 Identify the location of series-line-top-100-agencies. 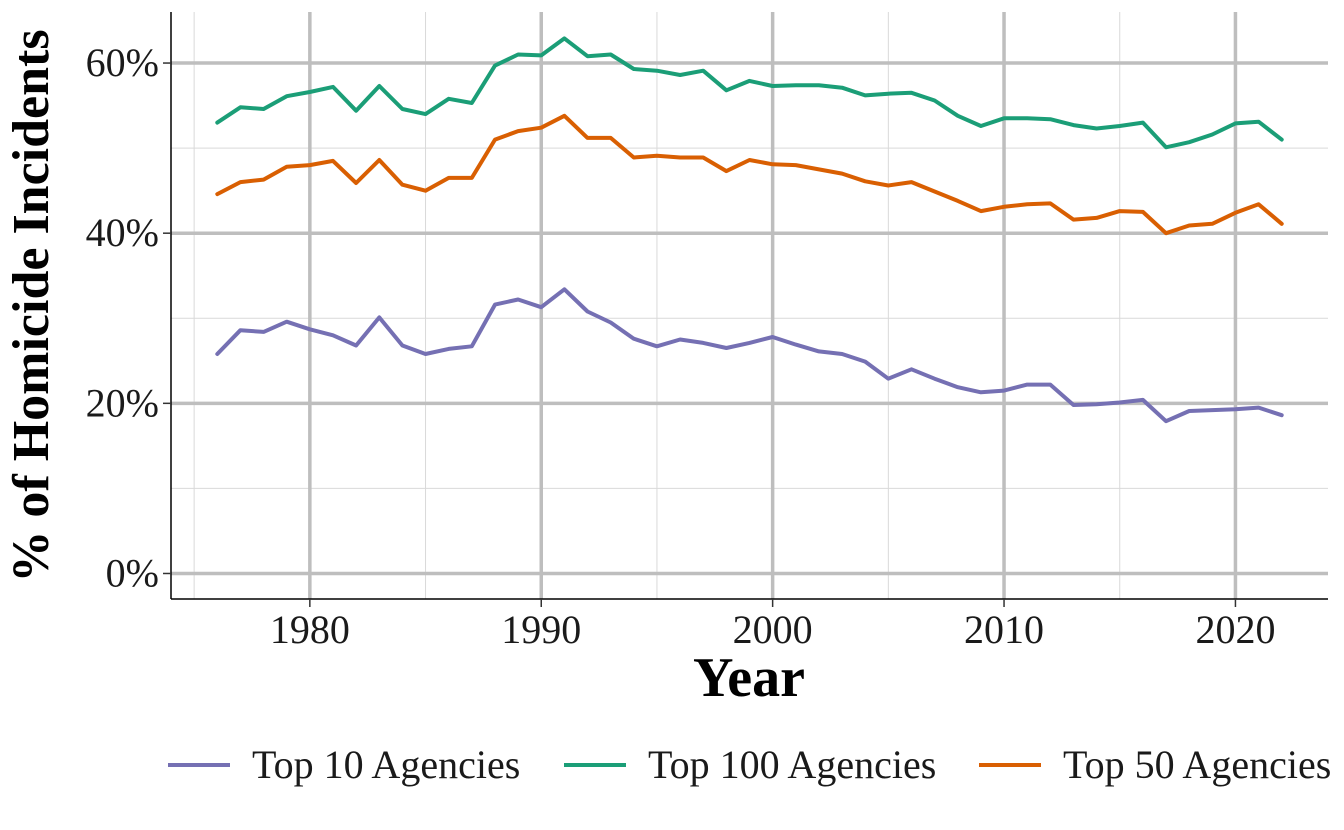
(749, 93).